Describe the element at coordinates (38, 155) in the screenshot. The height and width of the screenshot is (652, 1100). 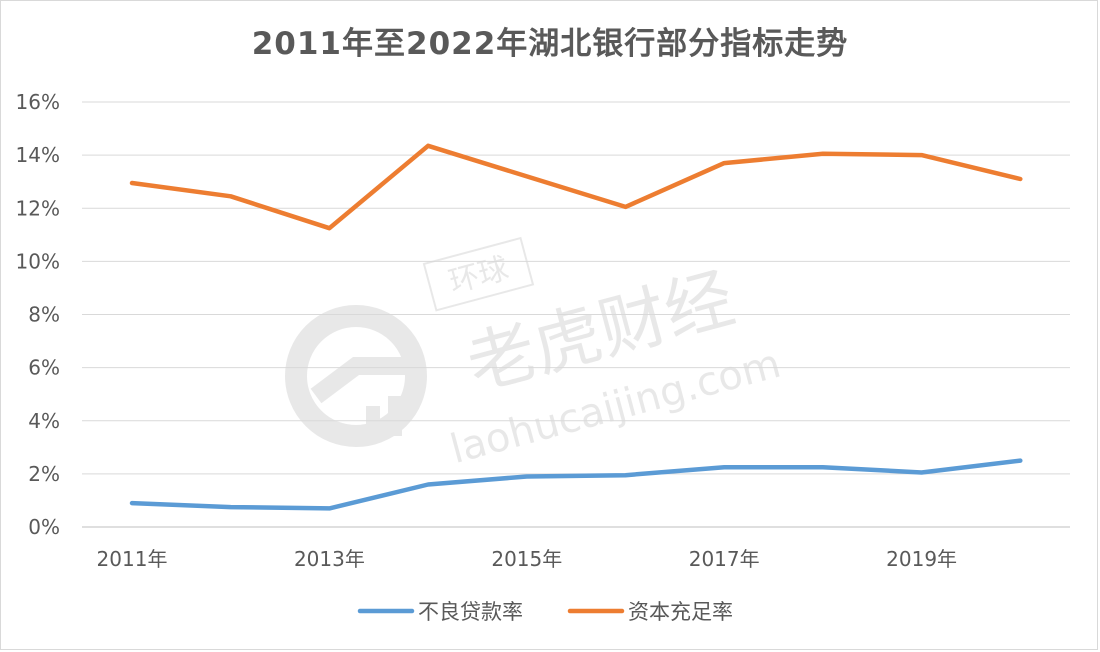
I see `y-tick-label: 14%` at that location.